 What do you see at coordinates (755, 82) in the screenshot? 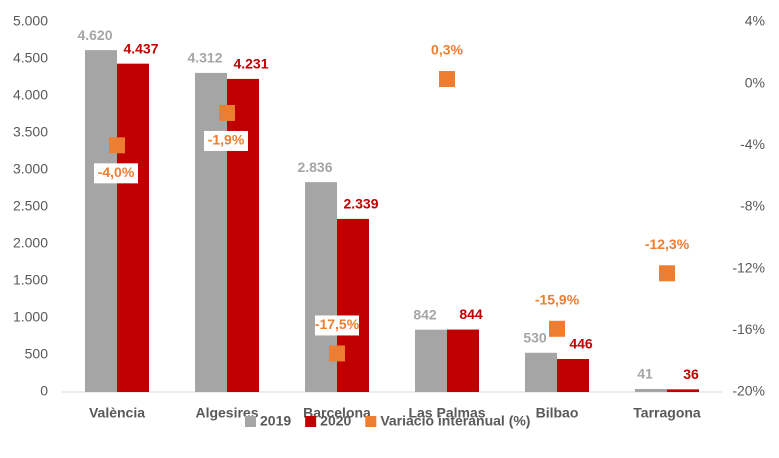
I see `y2-tick-label: 0%` at bounding box center [755, 82].